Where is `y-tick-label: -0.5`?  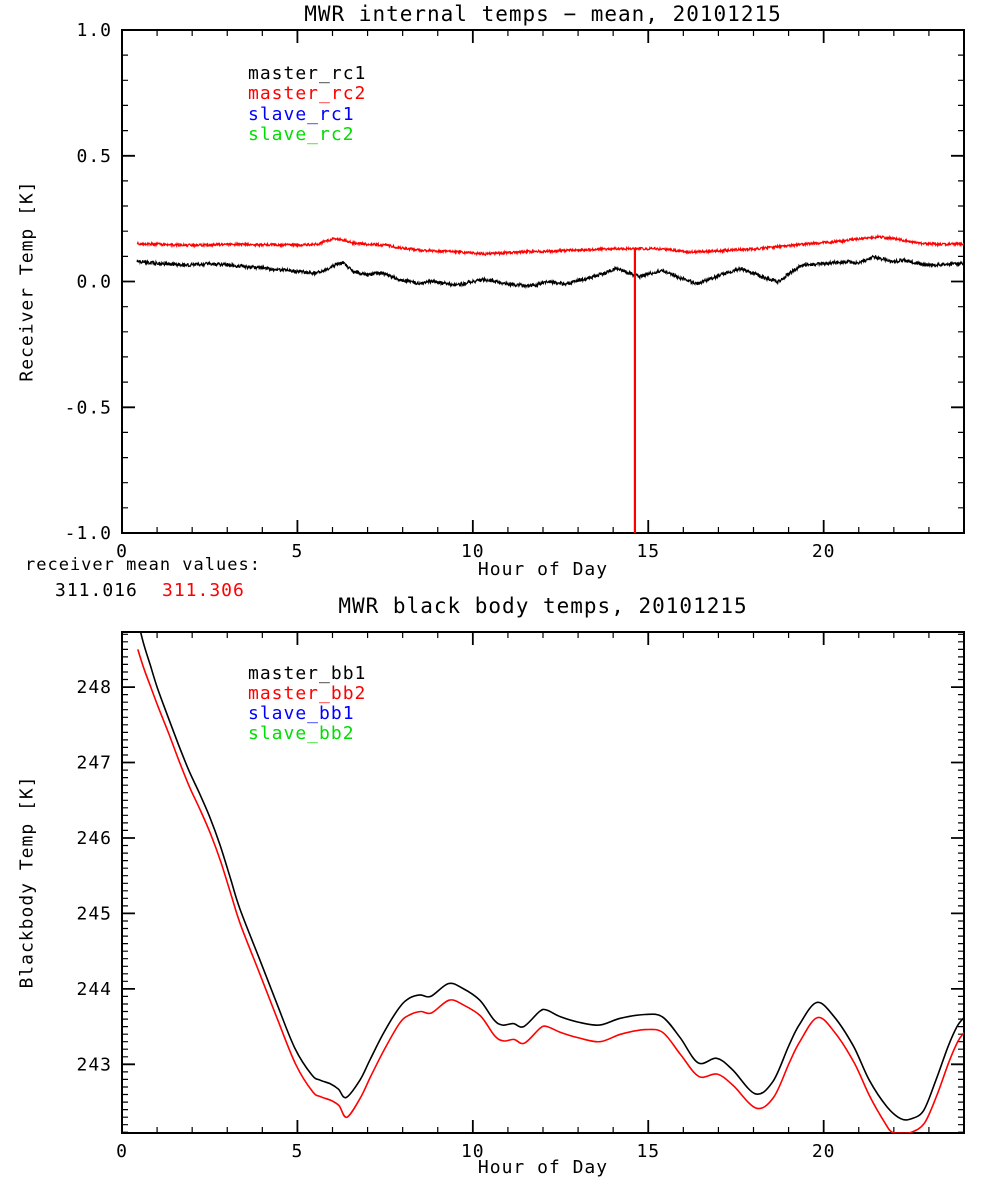 y-tick-label: -0.5 is located at coordinates (88, 407).